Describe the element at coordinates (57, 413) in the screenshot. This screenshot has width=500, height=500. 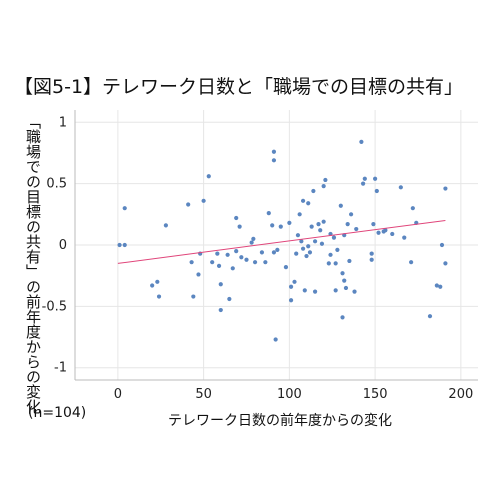
I see `sample-size-note: (n=104)` at that location.